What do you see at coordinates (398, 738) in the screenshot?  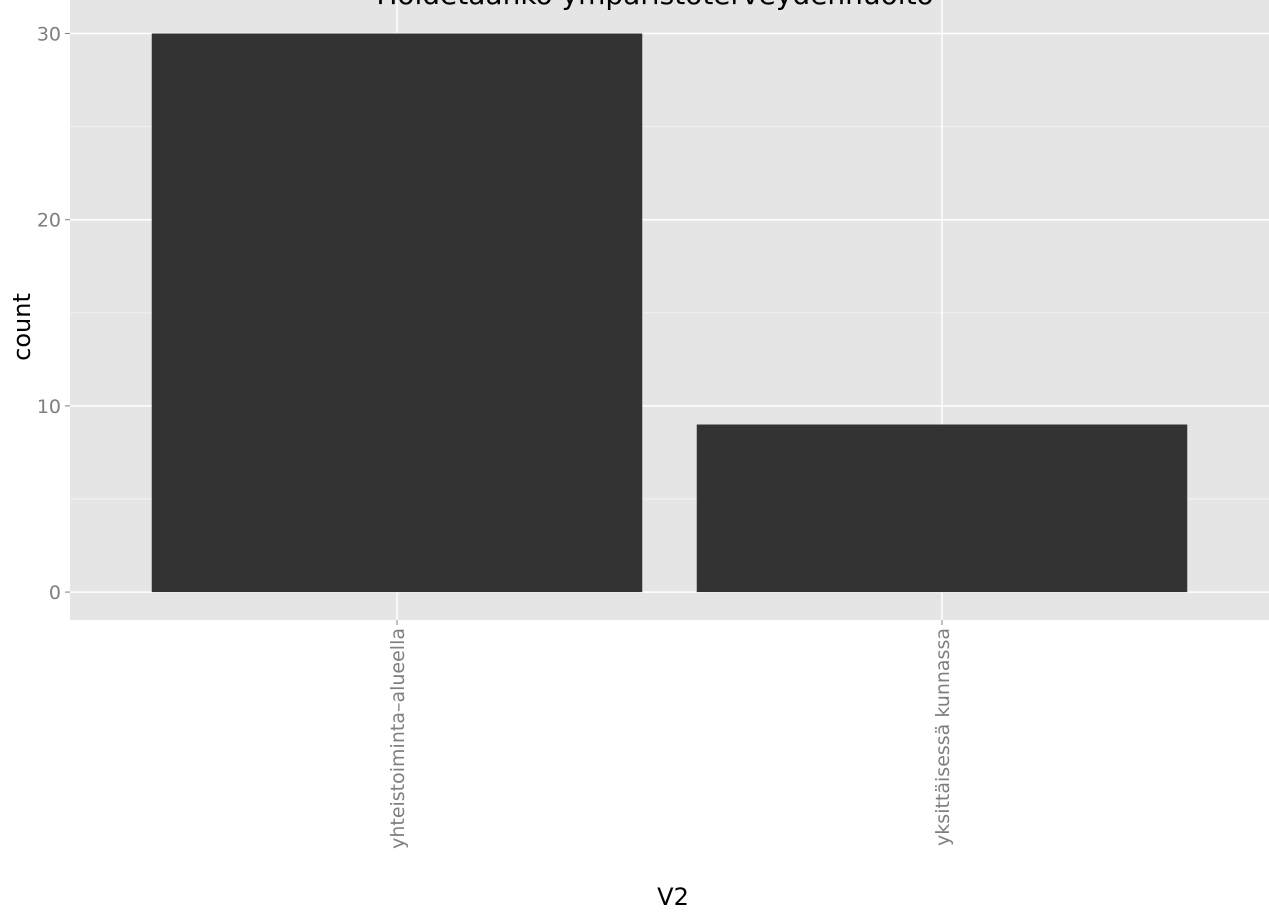 I see `x-tick-label: yhteistoiminta–alueella` at bounding box center [398, 738].